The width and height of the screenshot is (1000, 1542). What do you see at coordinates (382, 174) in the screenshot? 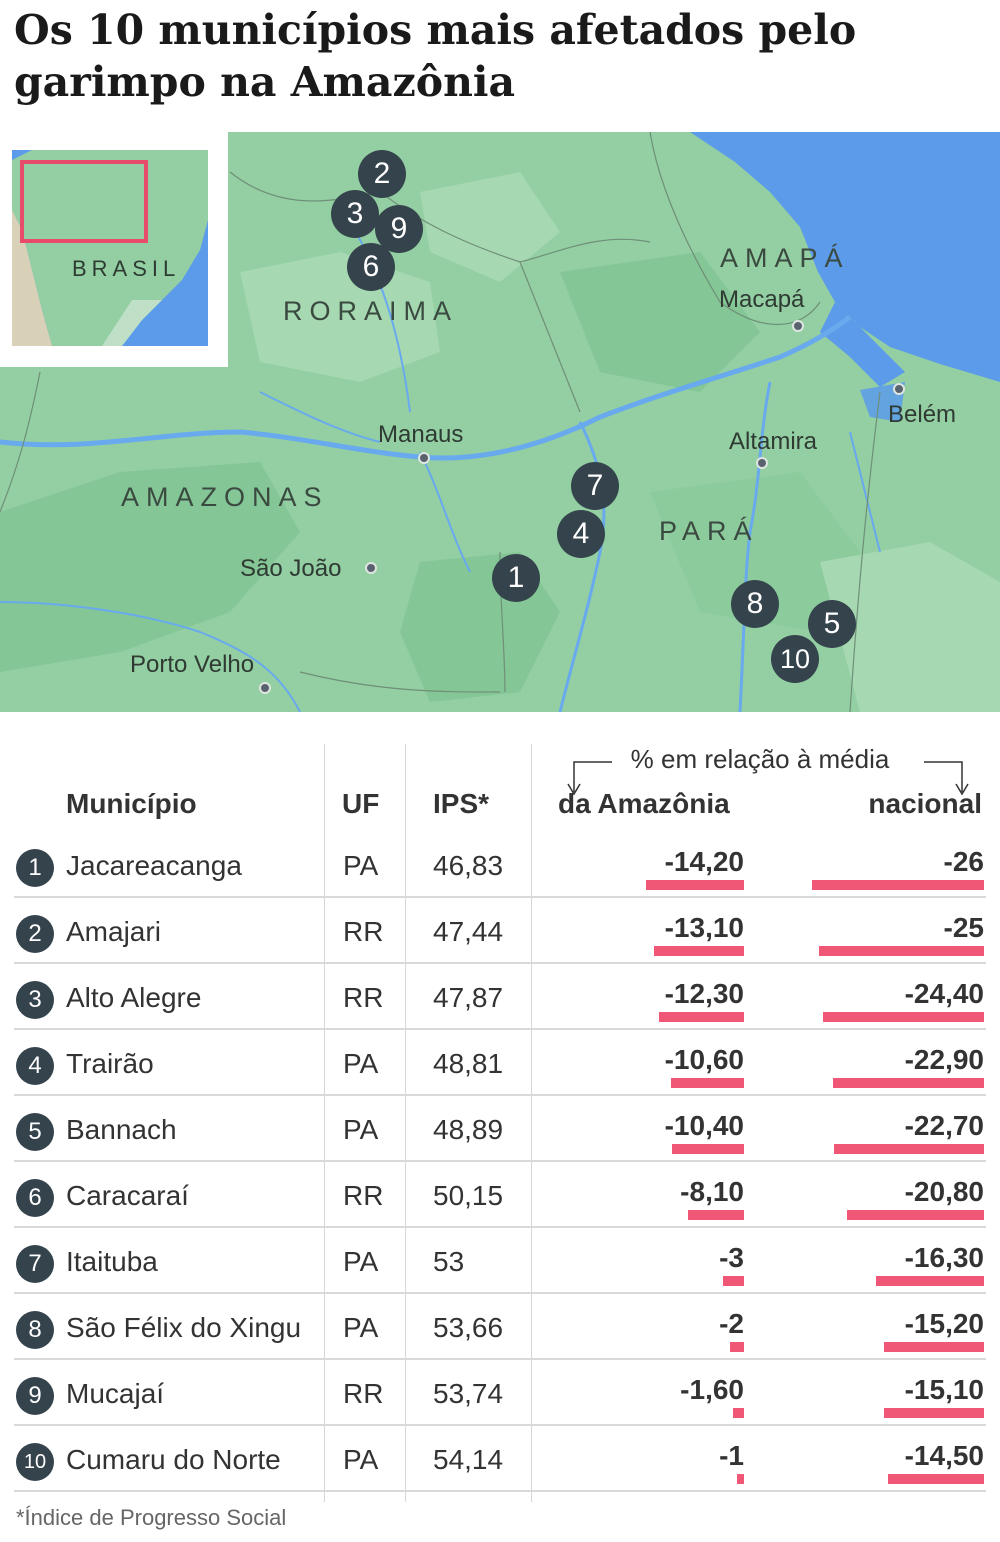
I see `map-marker-2: 2` at bounding box center [382, 174].